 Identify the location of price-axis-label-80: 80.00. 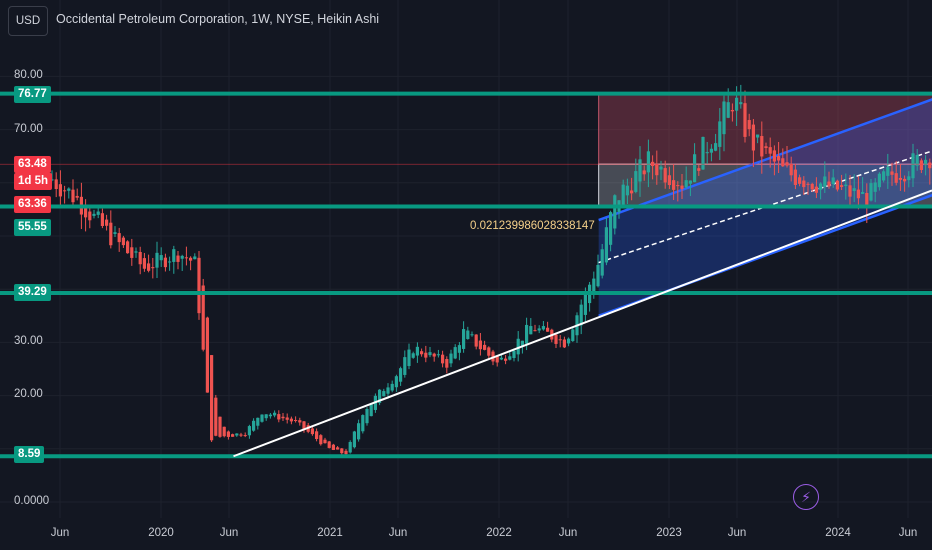
(28, 75).